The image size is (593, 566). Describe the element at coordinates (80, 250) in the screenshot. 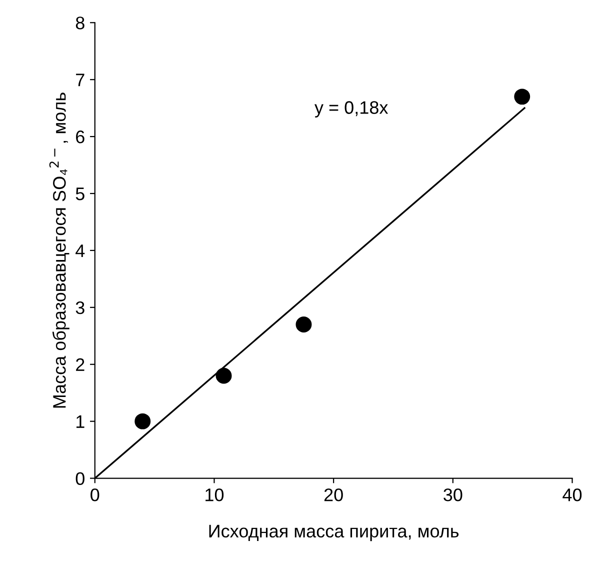

I see `y-tick-label: 4` at that location.